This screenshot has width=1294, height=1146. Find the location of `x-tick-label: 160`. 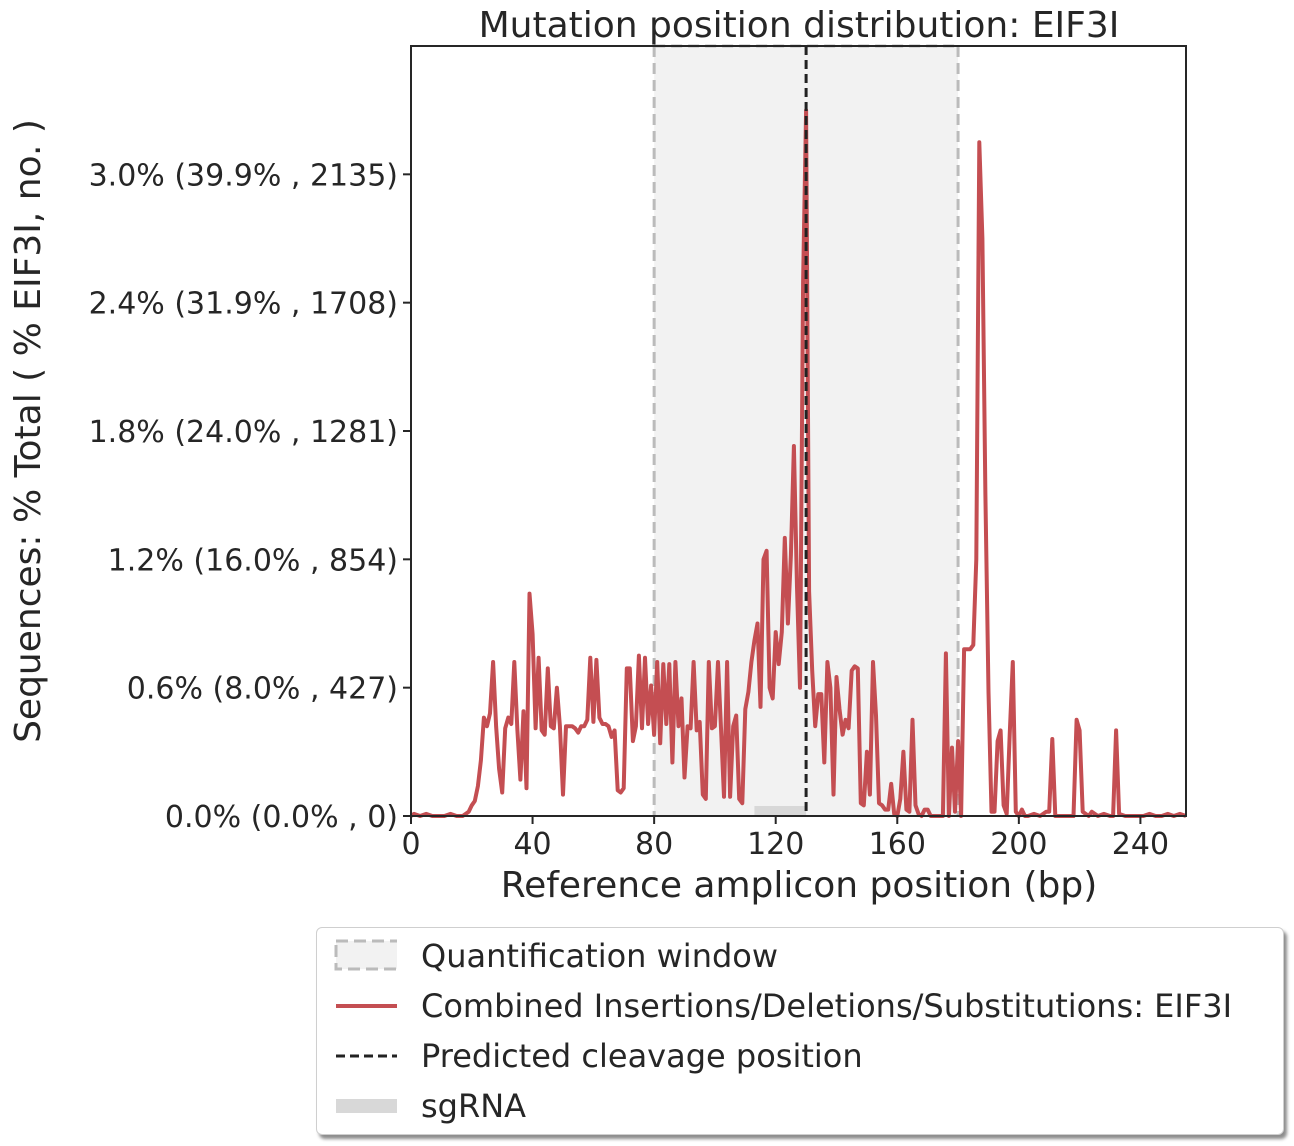

x-tick-label: 160 is located at coordinates (897, 844).